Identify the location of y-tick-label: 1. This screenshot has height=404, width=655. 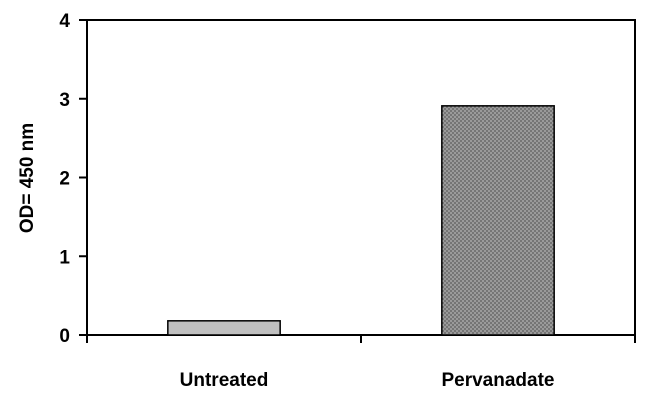
(64, 257).